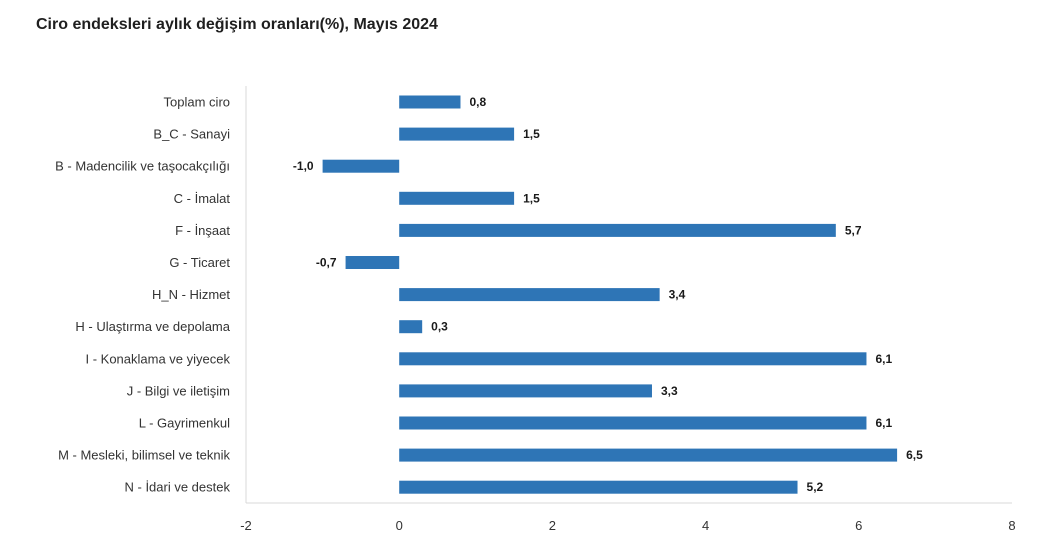 Image resolution: width=1057 pixels, height=552 pixels. What do you see at coordinates (142, 166) in the screenshot?
I see `category-label: B - Madencilik ve taşocakçılığı` at bounding box center [142, 166].